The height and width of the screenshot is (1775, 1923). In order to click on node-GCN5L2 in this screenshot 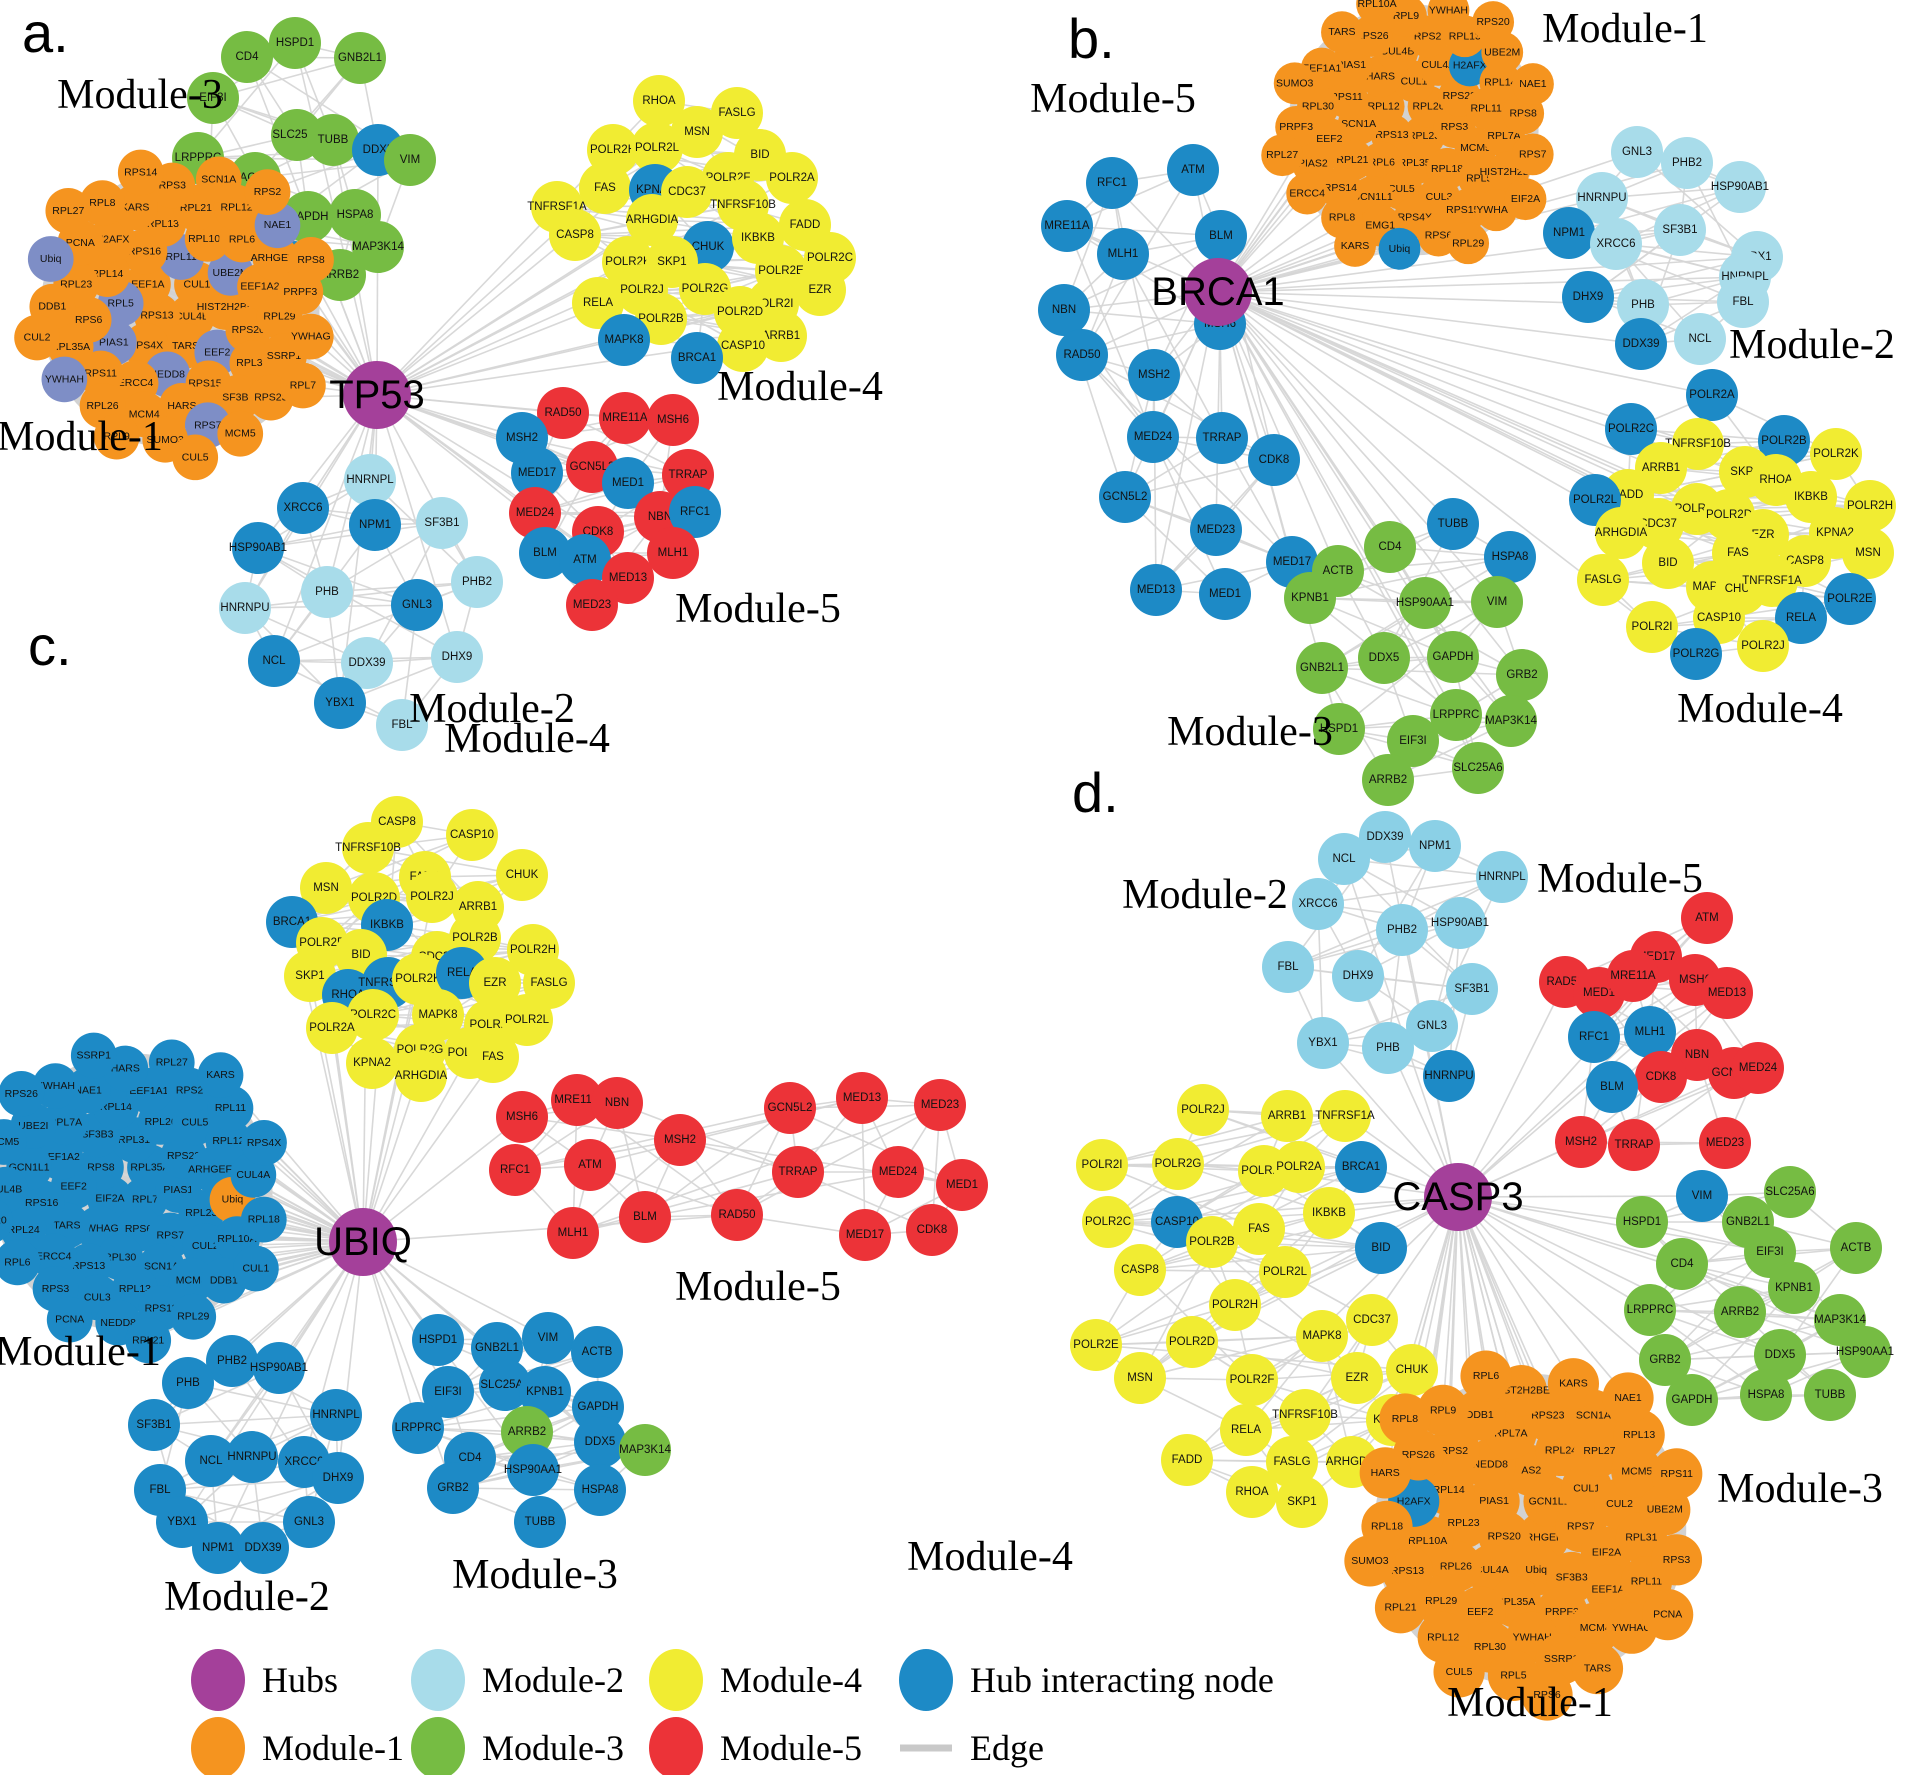, I will do `click(790, 1108)`.